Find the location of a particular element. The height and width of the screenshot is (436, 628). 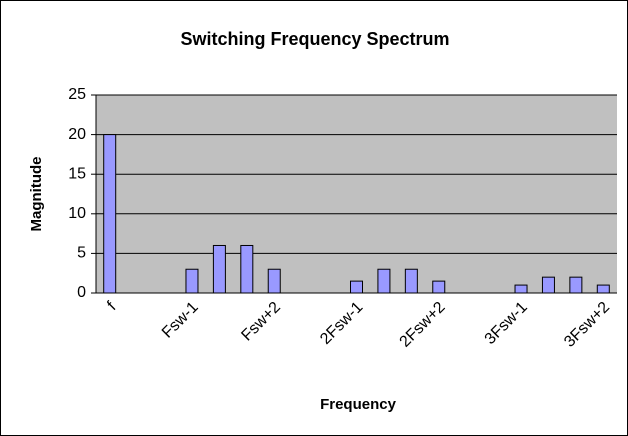

y-tick-label: 25 is located at coordinates (77, 94).